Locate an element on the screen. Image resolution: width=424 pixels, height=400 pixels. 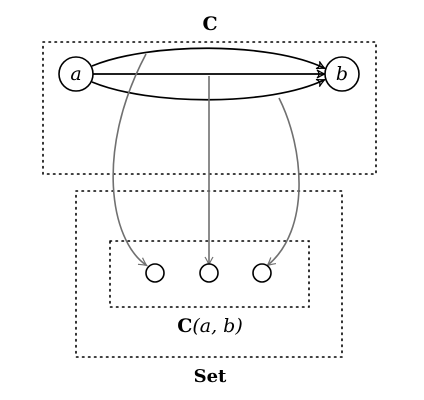
hom-set-label: C(a, b) is located at coordinates (210, 326).